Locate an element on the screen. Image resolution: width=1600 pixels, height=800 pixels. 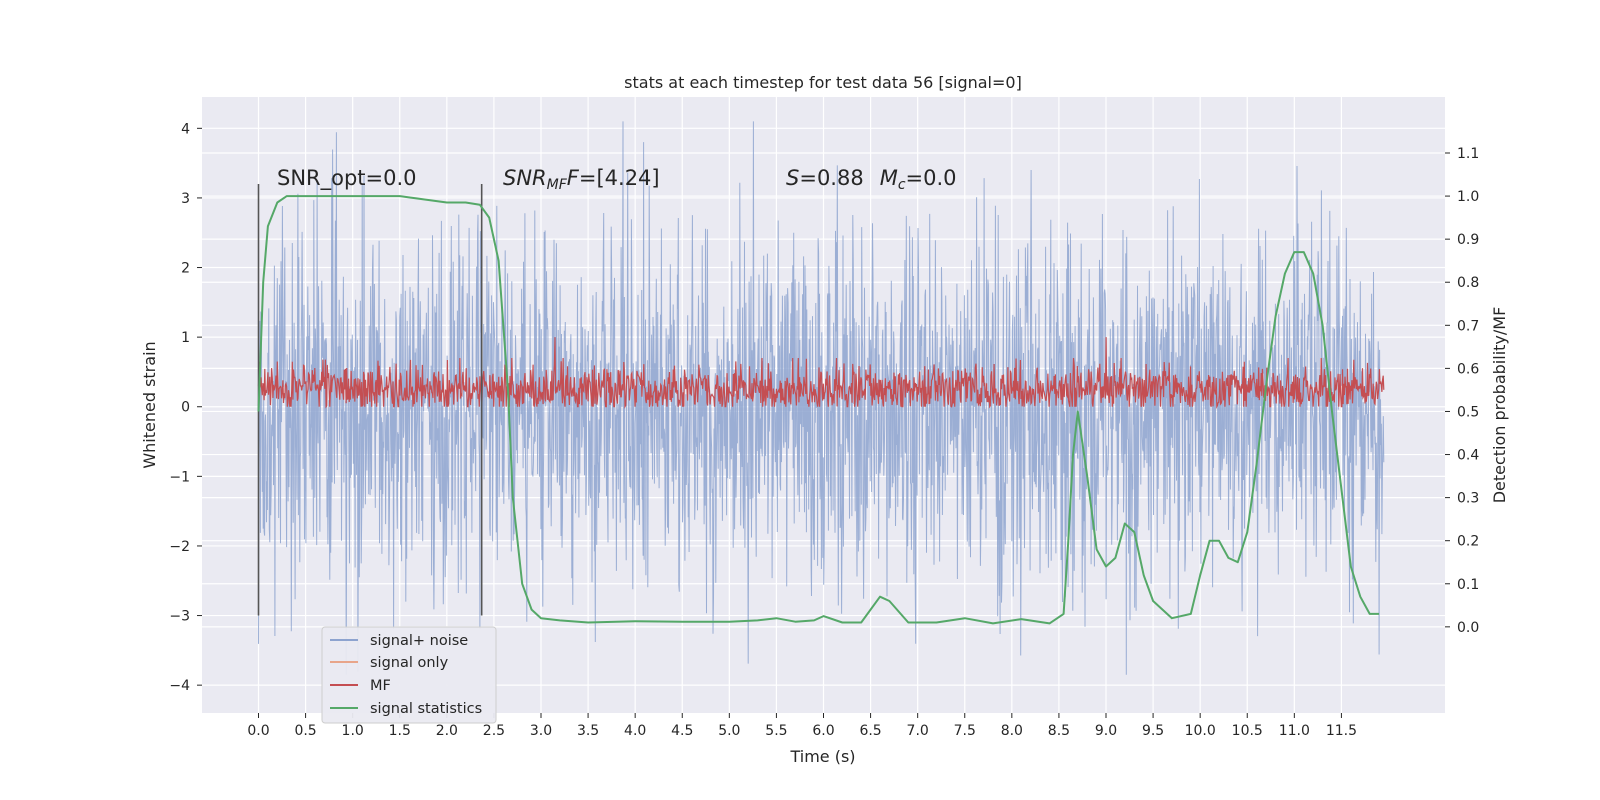
x-tick-label: 11.0 is located at coordinates (1294, 731).